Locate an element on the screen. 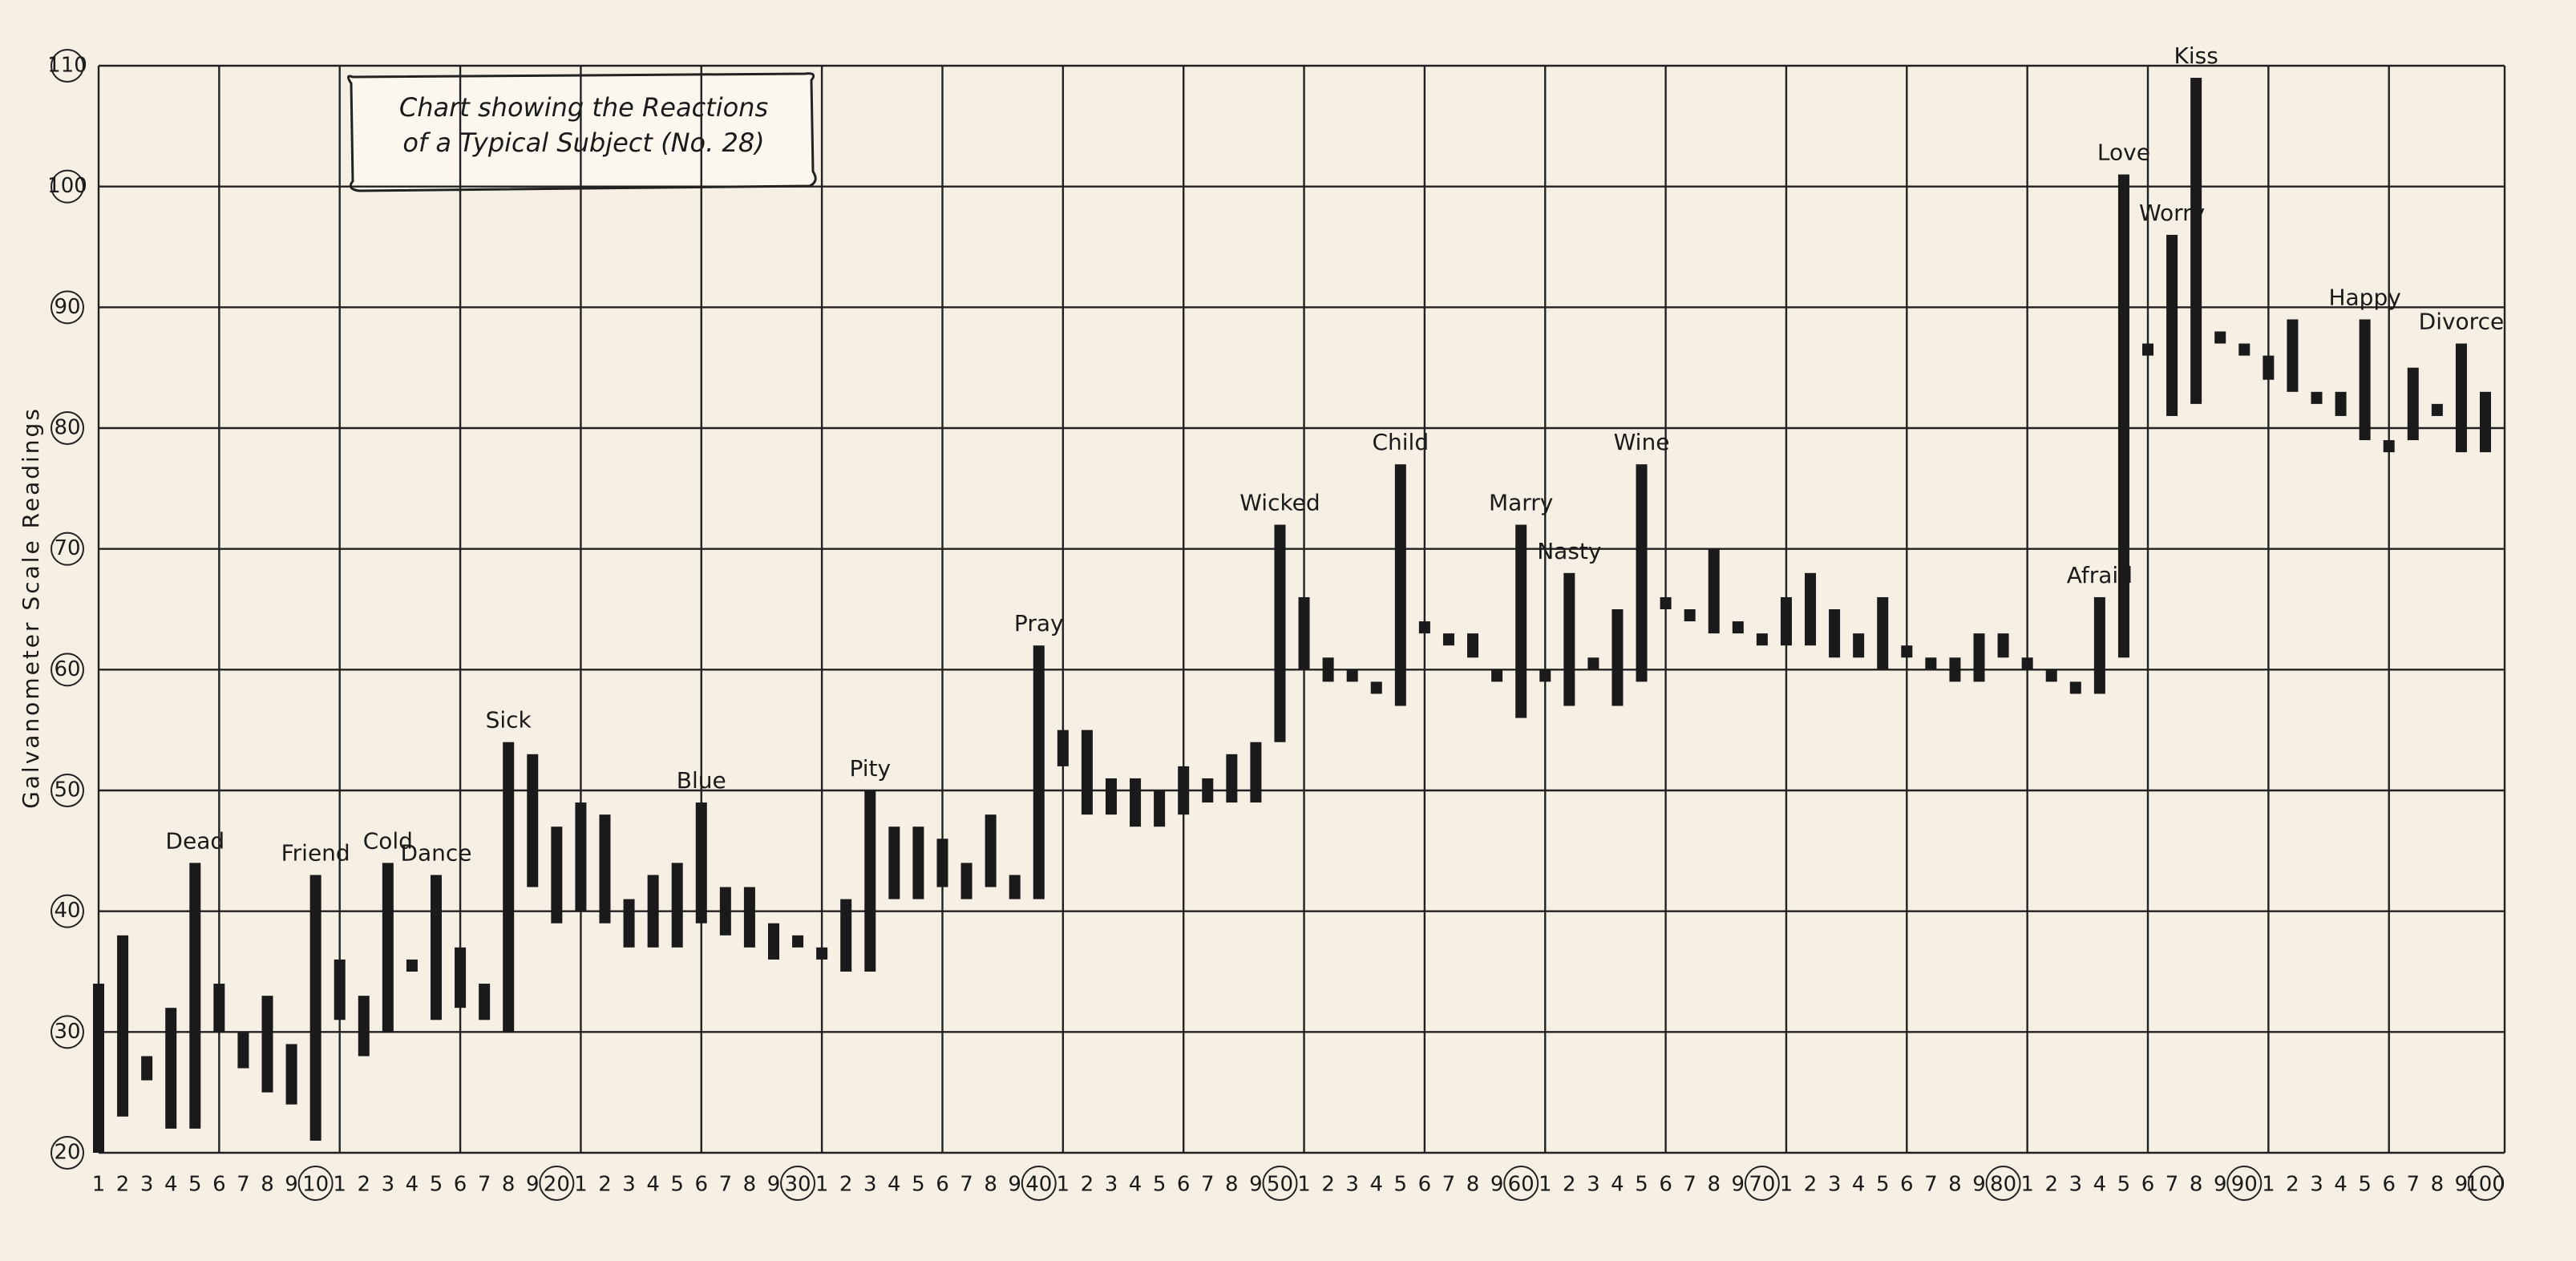 Image resolution: width=2576 pixels, height=1261 pixels. annotation: Kiss is located at coordinates (2196, 55).